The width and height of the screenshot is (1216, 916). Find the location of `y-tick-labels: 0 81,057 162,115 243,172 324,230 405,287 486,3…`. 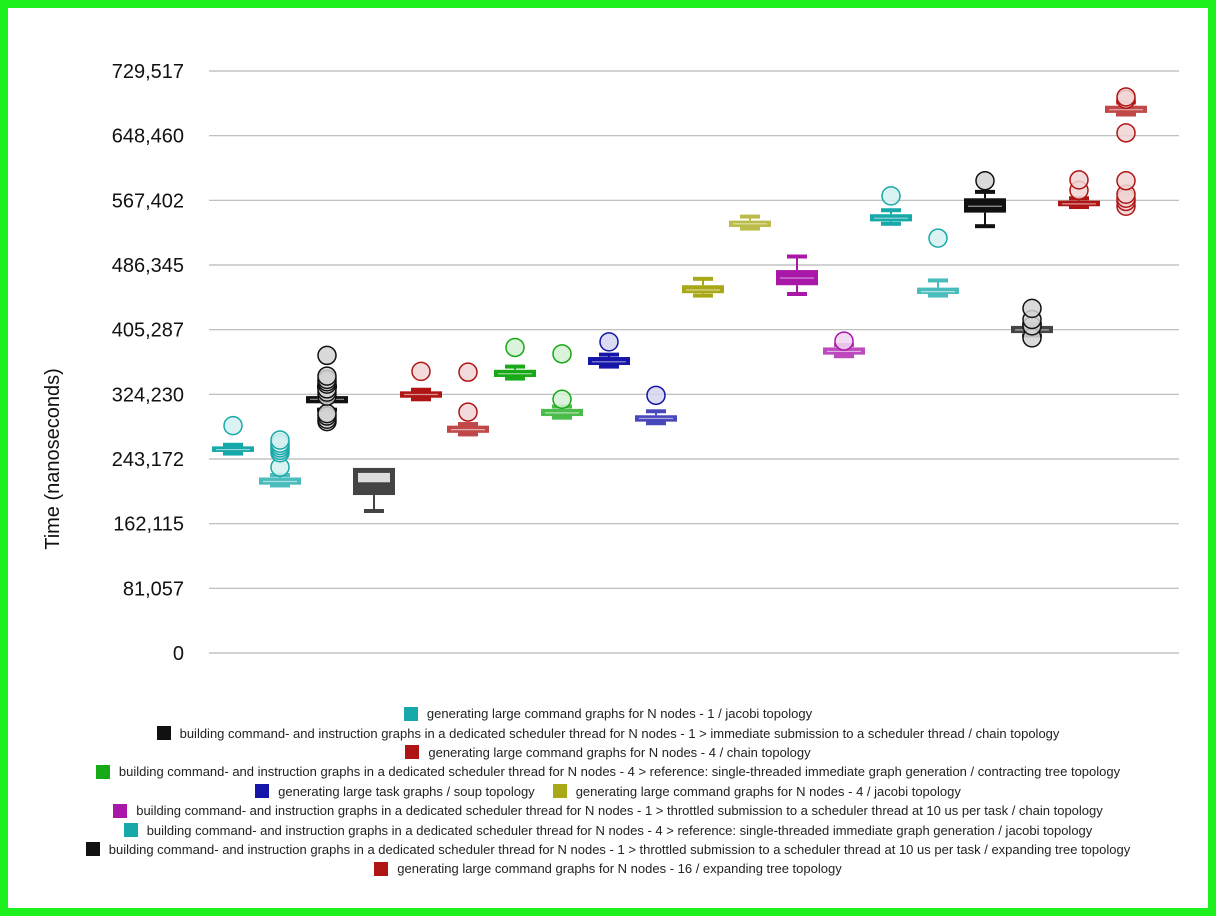

y-tick-labels: 0 81,057 162,115 243,172 324,230 405,287 486,3… is located at coordinates (148, 363).